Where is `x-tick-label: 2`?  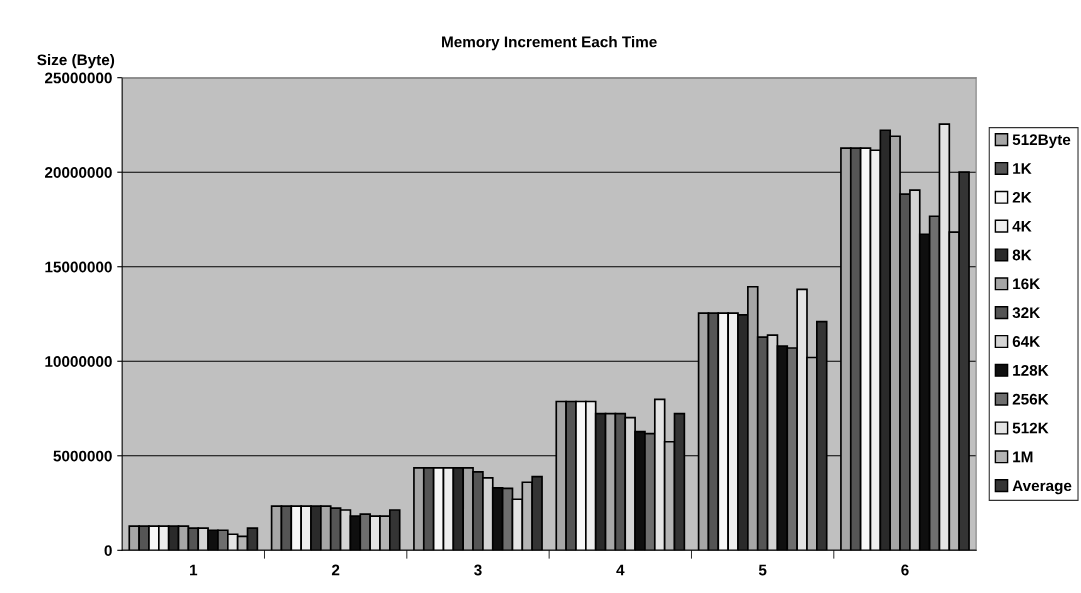 x-tick-label: 2 is located at coordinates (335, 570).